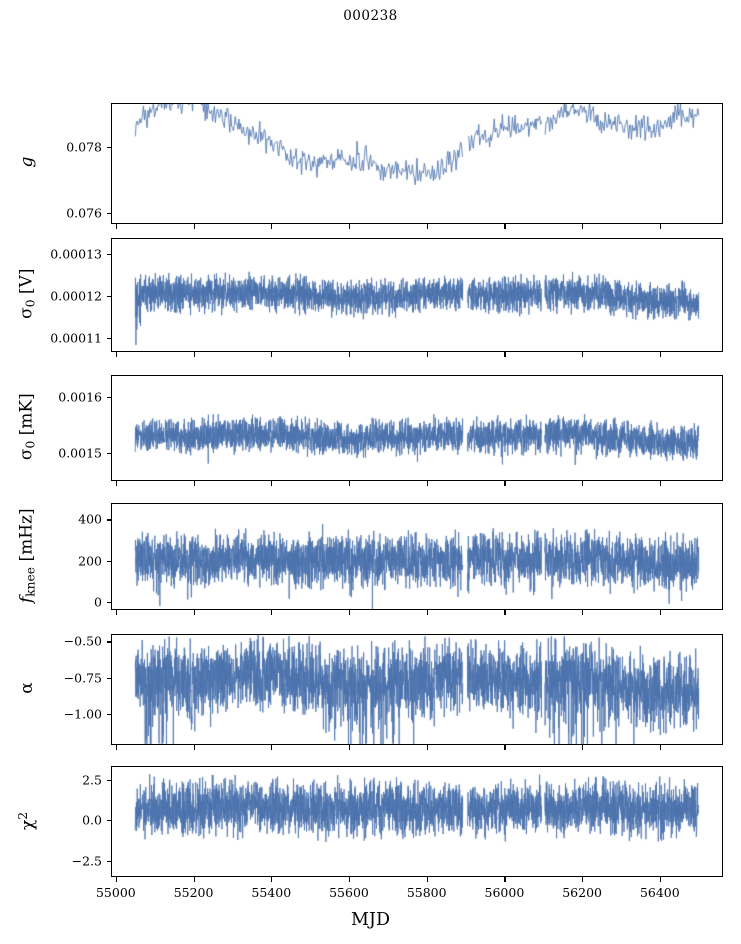 This screenshot has height=944, width=741. Describe the element at coordinates (582, 892) in the screenshot. I see `x-tick-label-6: 56200` at that location.